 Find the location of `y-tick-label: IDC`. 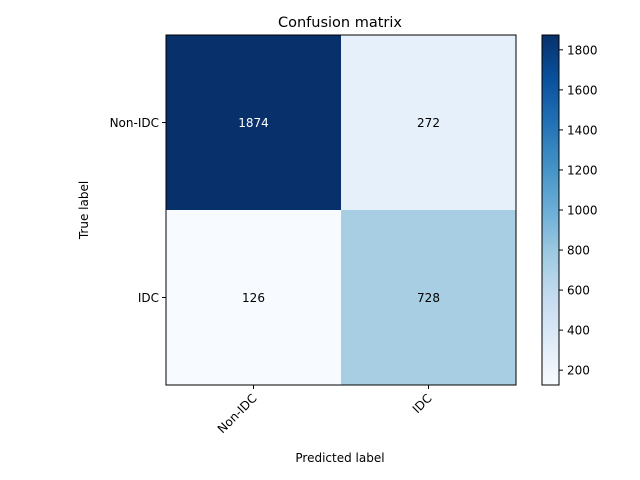

y-tick-label: IDC is located at coordinates (148, 298).